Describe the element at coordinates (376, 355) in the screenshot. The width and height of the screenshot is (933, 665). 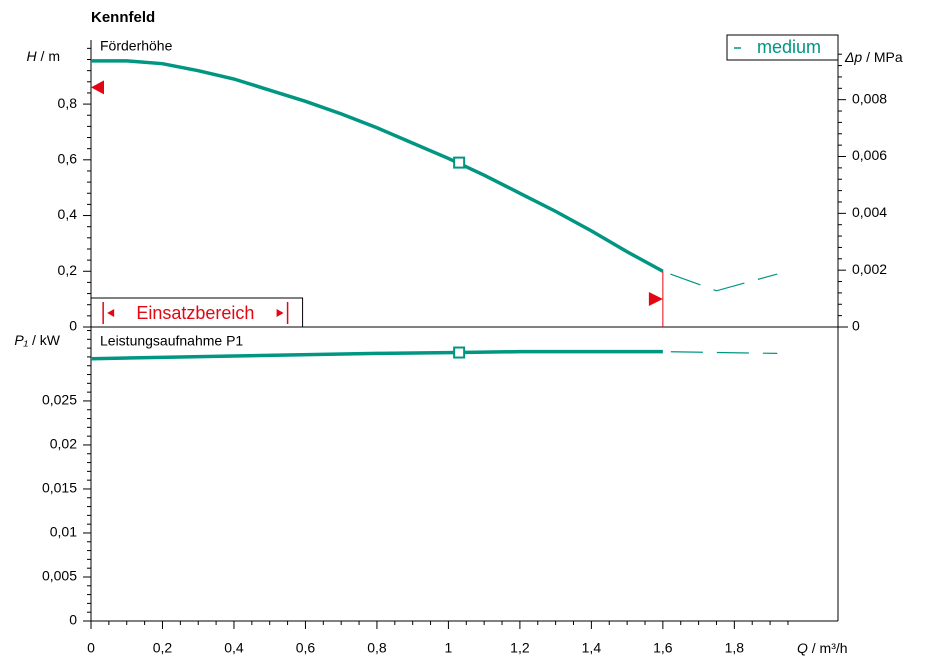
I see `curve` at that location.